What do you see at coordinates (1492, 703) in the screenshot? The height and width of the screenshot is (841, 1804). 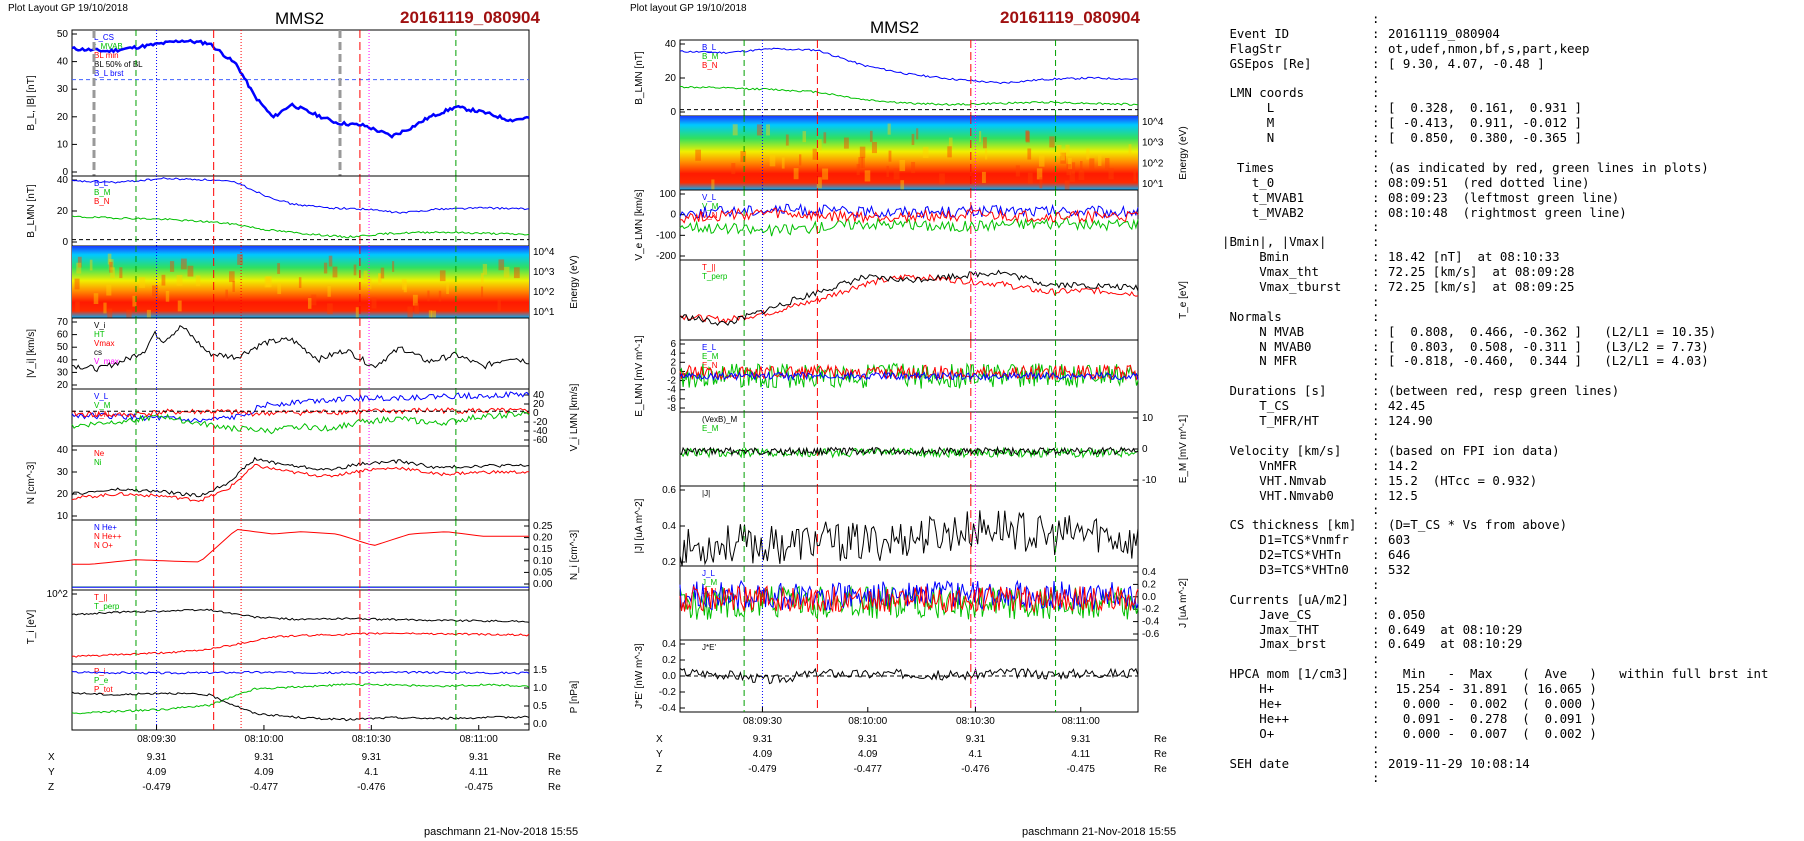 I see `info-value: 0.000 - 0.002 ( 0.000 )` at bounding box center [1492, 703].